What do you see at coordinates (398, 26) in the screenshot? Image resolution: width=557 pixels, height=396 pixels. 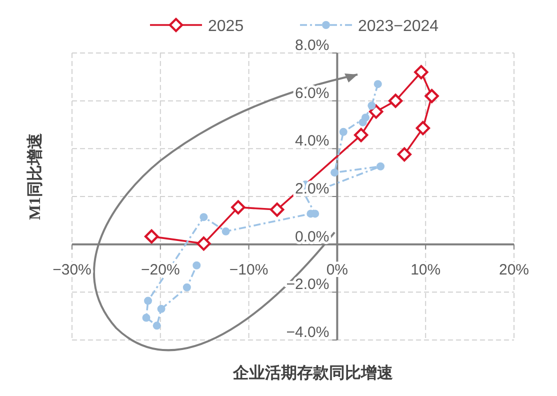 I see `legend-label: 2023−2024` at bounding box center [398, 26].